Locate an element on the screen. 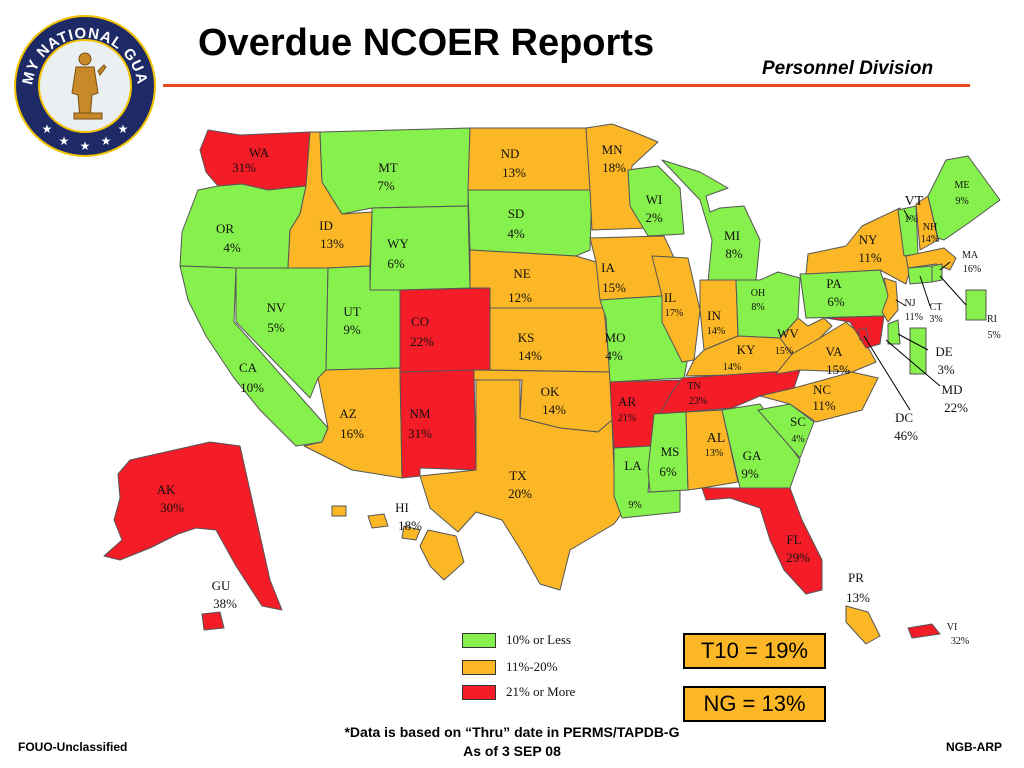 The height and width of the screenshot is (768, 1024). label-oh-abbr: OH is located at coordinates (758, 293).